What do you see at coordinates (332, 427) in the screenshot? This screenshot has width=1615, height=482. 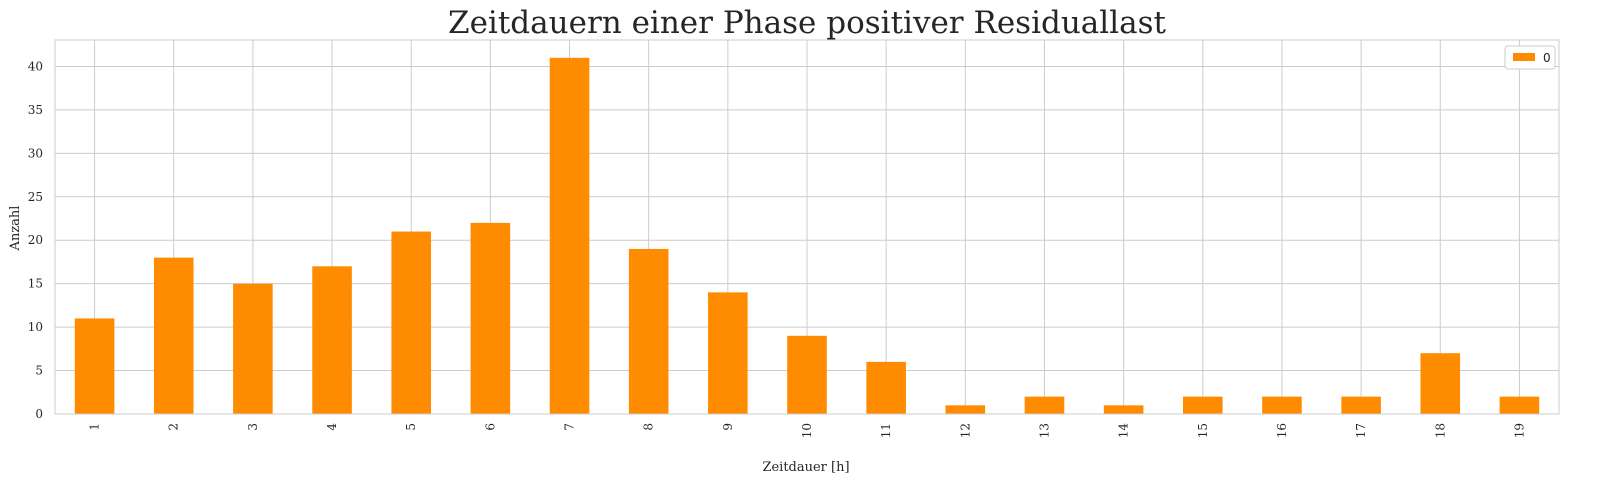 I see `x-tick-label: 4` at bounding box center [332, 427].